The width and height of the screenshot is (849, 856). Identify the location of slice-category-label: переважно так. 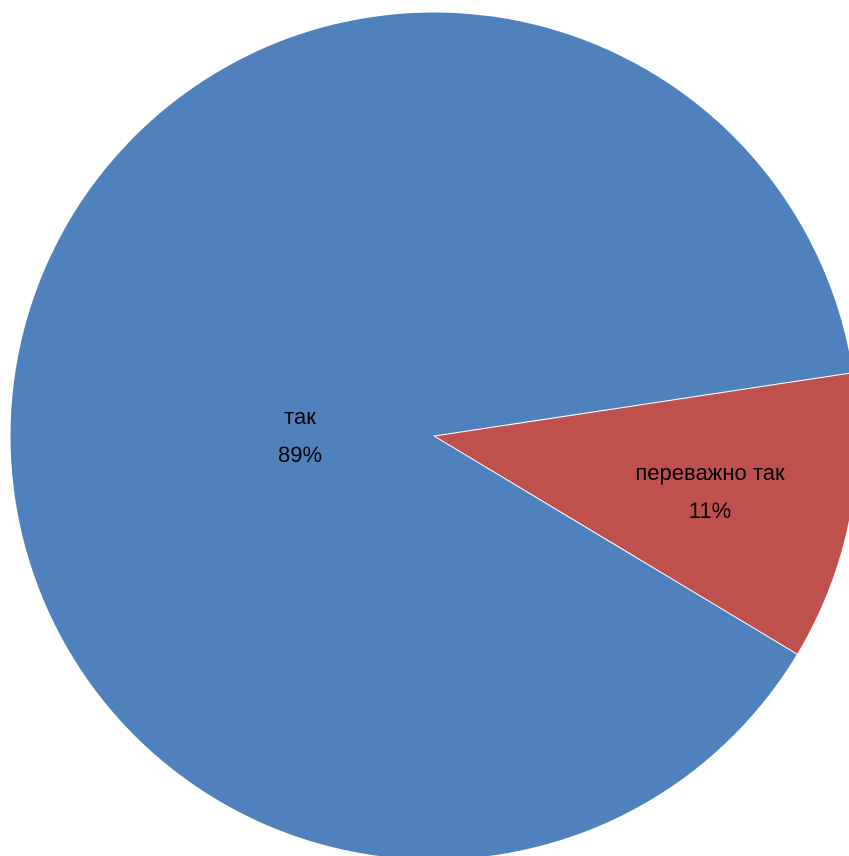
(710, 472).